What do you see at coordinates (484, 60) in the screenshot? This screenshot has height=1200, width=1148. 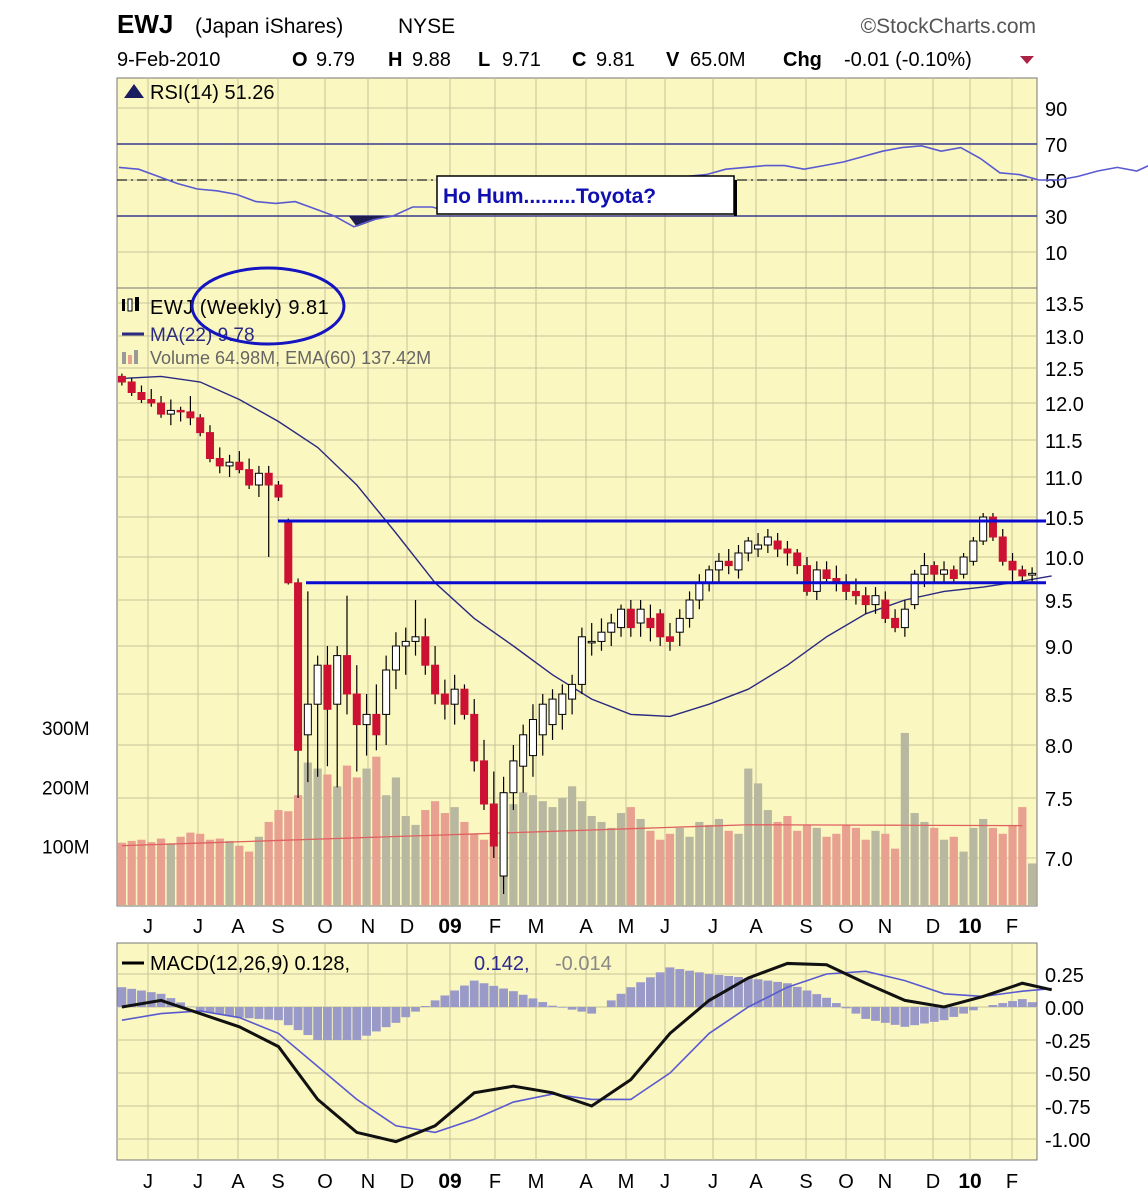 I see `quote-label: L` at bounding box center [484, 60].